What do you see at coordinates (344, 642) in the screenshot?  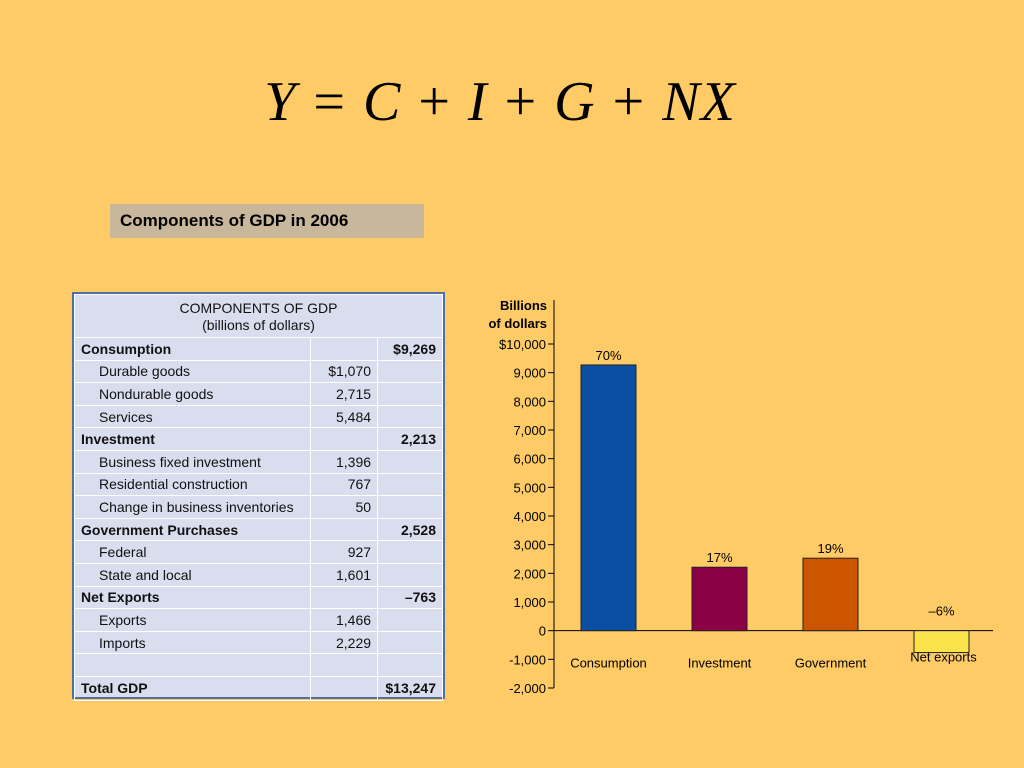 I see `row-subvalue: 2,229` at bounding box center [344, 642].